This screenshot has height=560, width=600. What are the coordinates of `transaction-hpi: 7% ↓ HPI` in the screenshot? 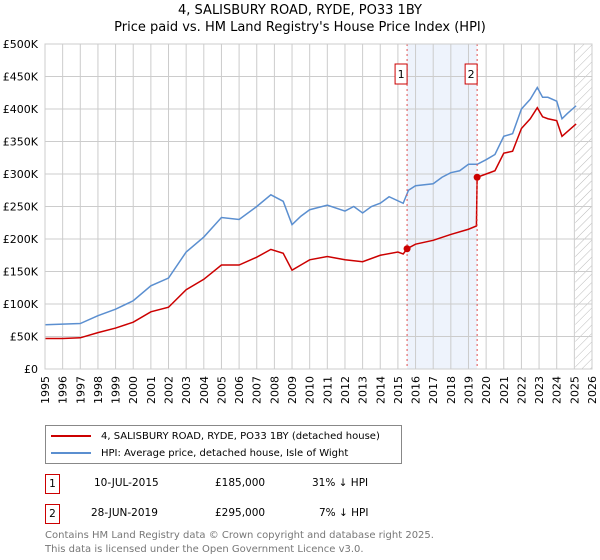 It's located at (344, 513).